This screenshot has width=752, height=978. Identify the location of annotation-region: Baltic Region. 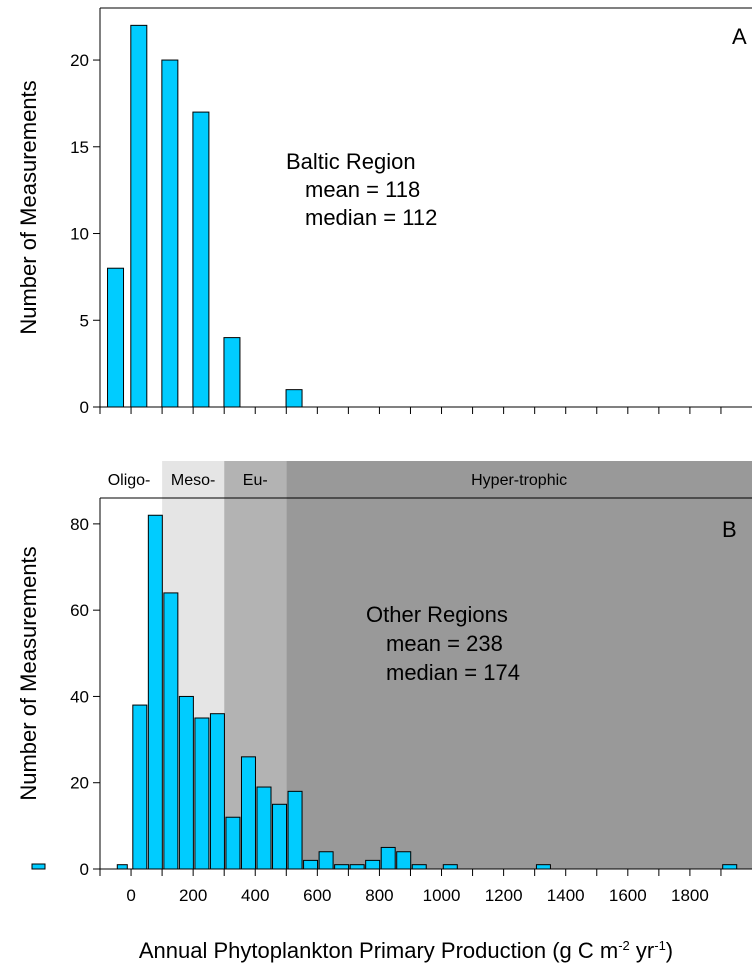
(351, 161).